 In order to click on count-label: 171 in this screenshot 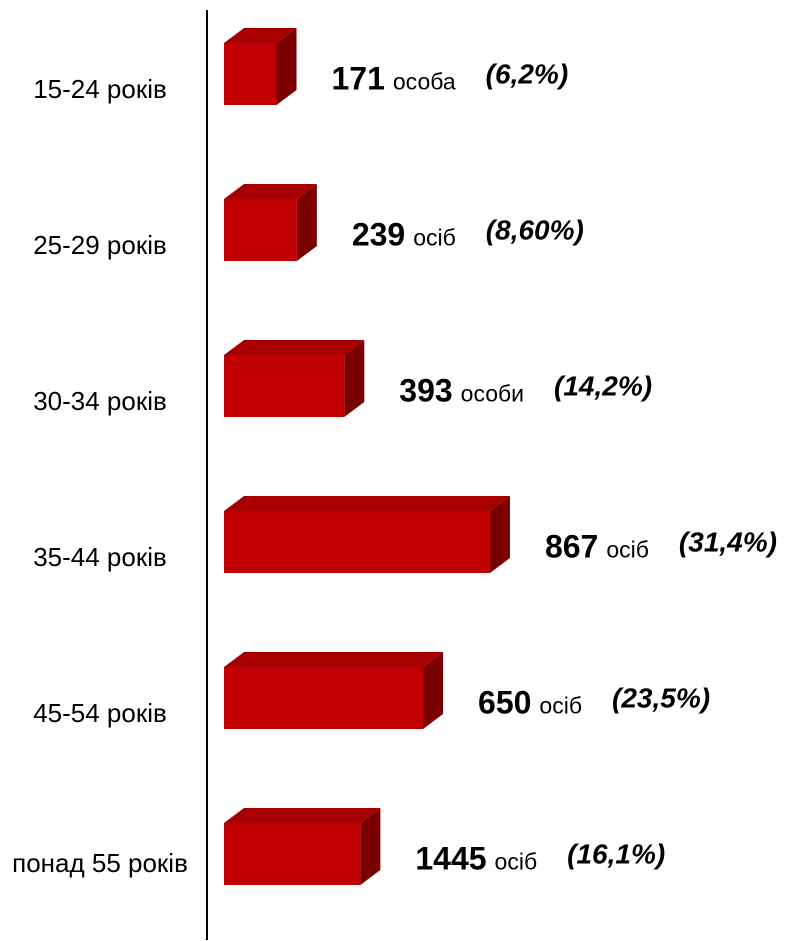, I will do `click(358, 78)`.